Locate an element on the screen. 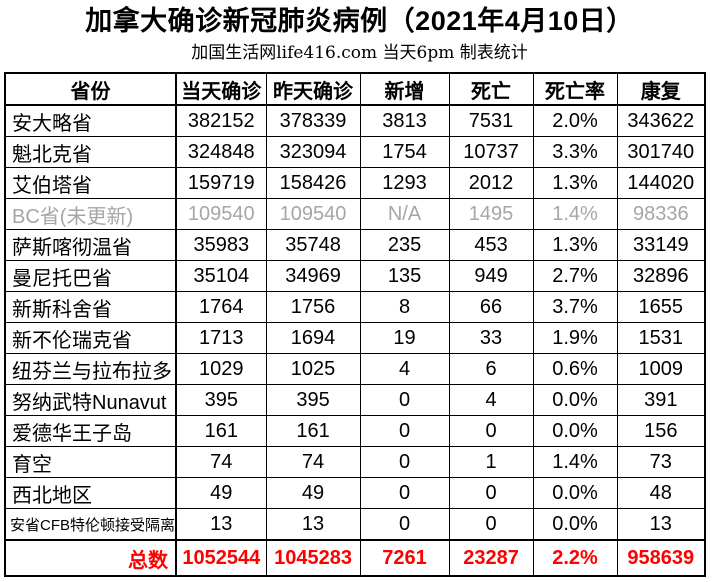 Image resolution: width=719 pixels, height=582 pixels. cell-deaths: 949 is located at coordinates (491, 276).